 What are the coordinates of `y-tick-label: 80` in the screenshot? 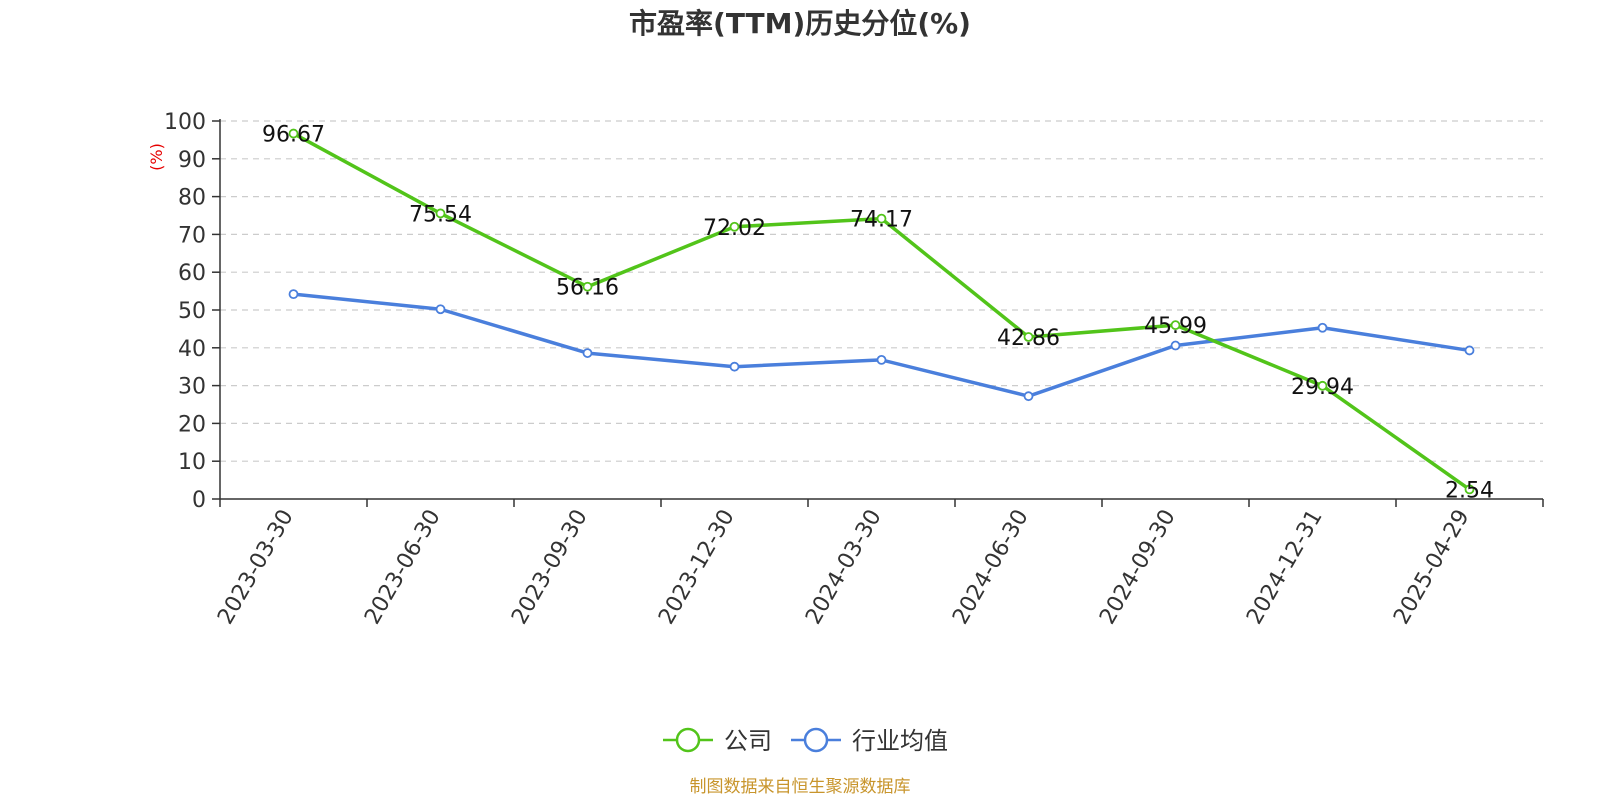 It's located at (192, 198).